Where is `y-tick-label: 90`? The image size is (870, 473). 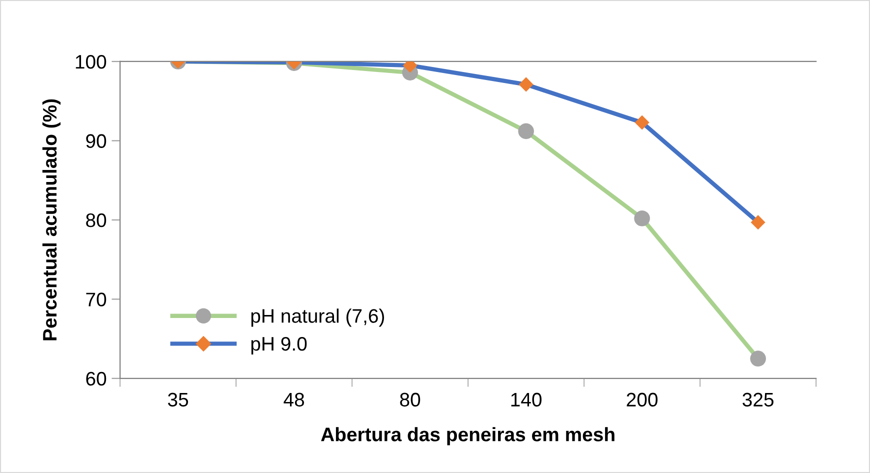 y-tick-label: 90 is located at coordinates (96, 141).